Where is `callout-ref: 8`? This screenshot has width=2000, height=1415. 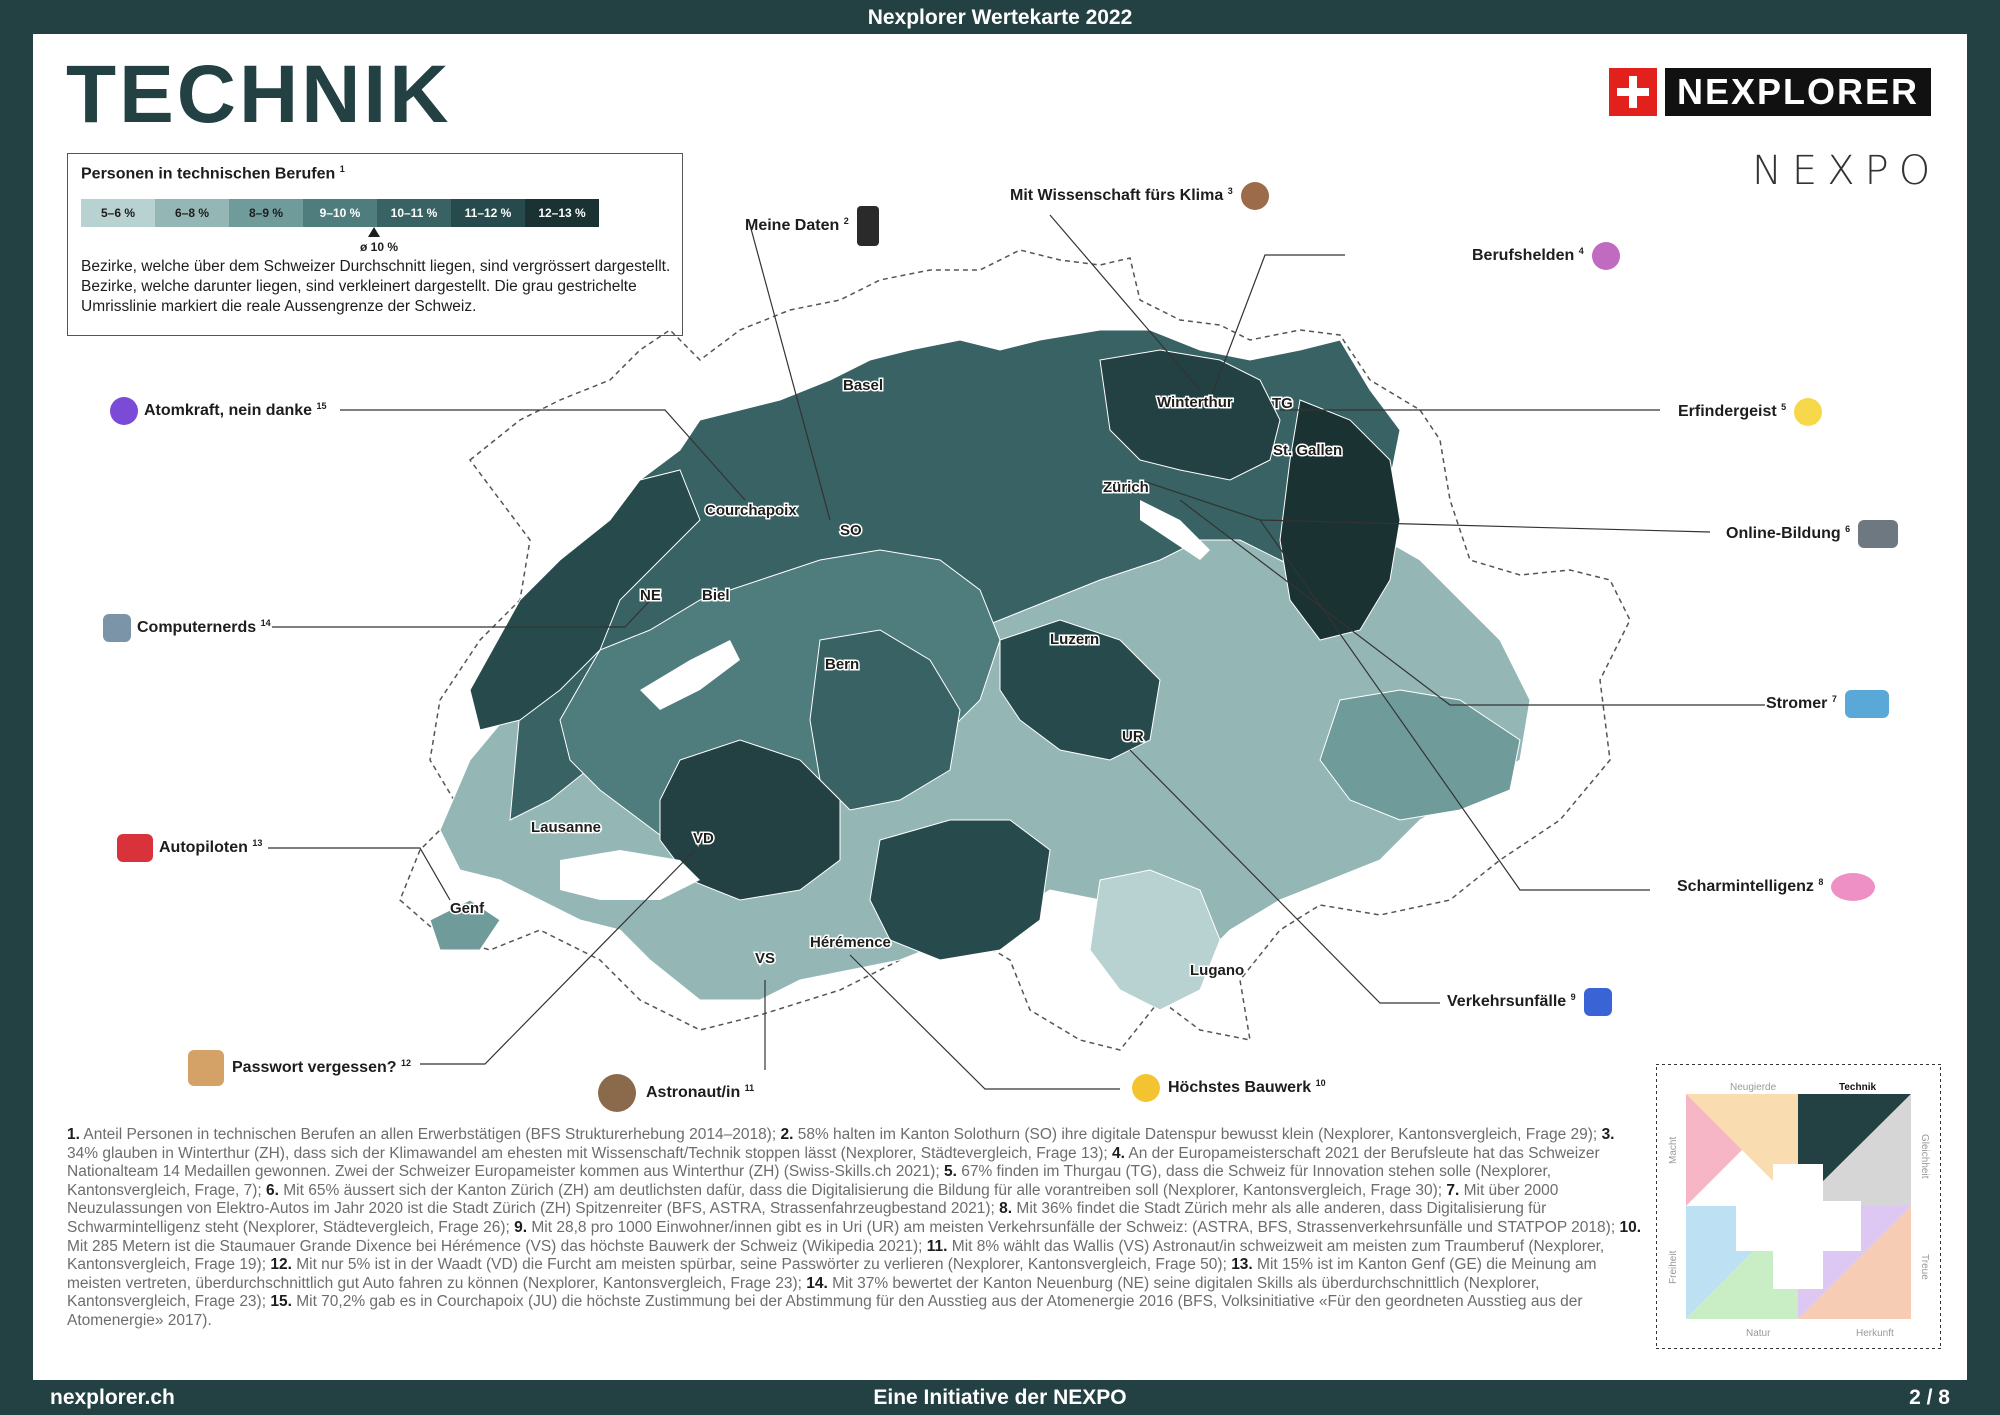 callout-ref: 8 is located at coordinates (1821, 881).